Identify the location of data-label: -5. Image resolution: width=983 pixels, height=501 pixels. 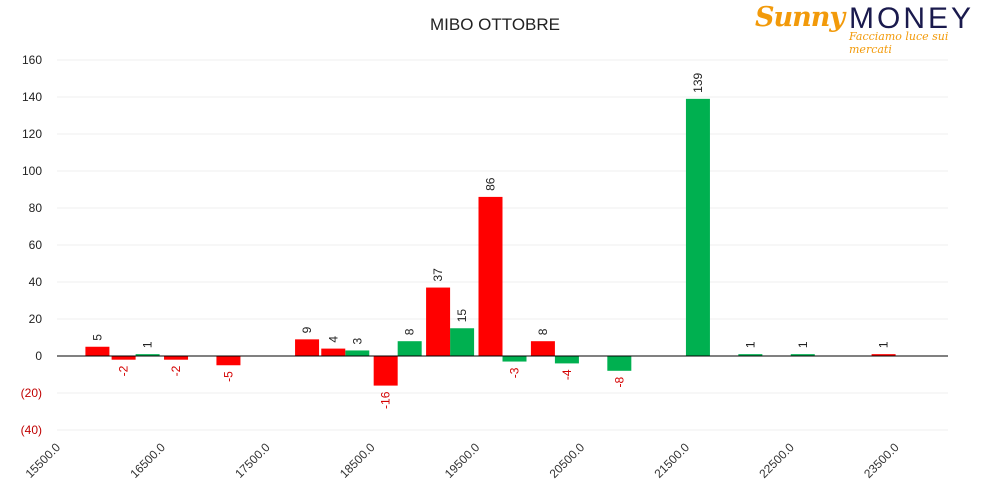
(228, 376).